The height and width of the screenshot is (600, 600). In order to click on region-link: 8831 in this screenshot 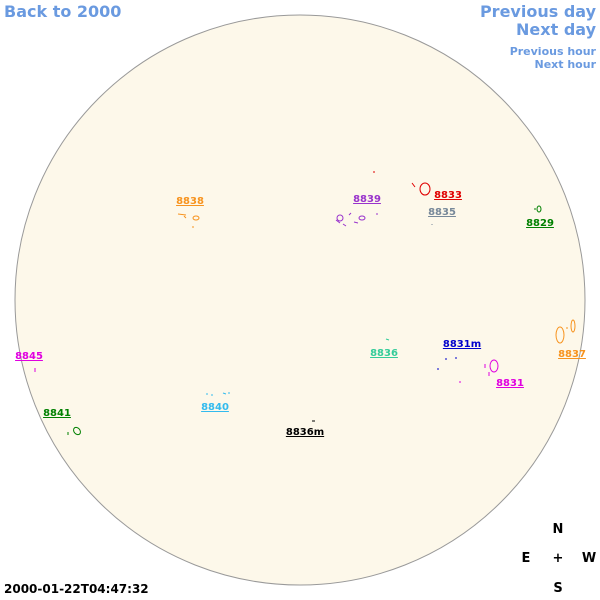, I will do `click(510, 383)`.